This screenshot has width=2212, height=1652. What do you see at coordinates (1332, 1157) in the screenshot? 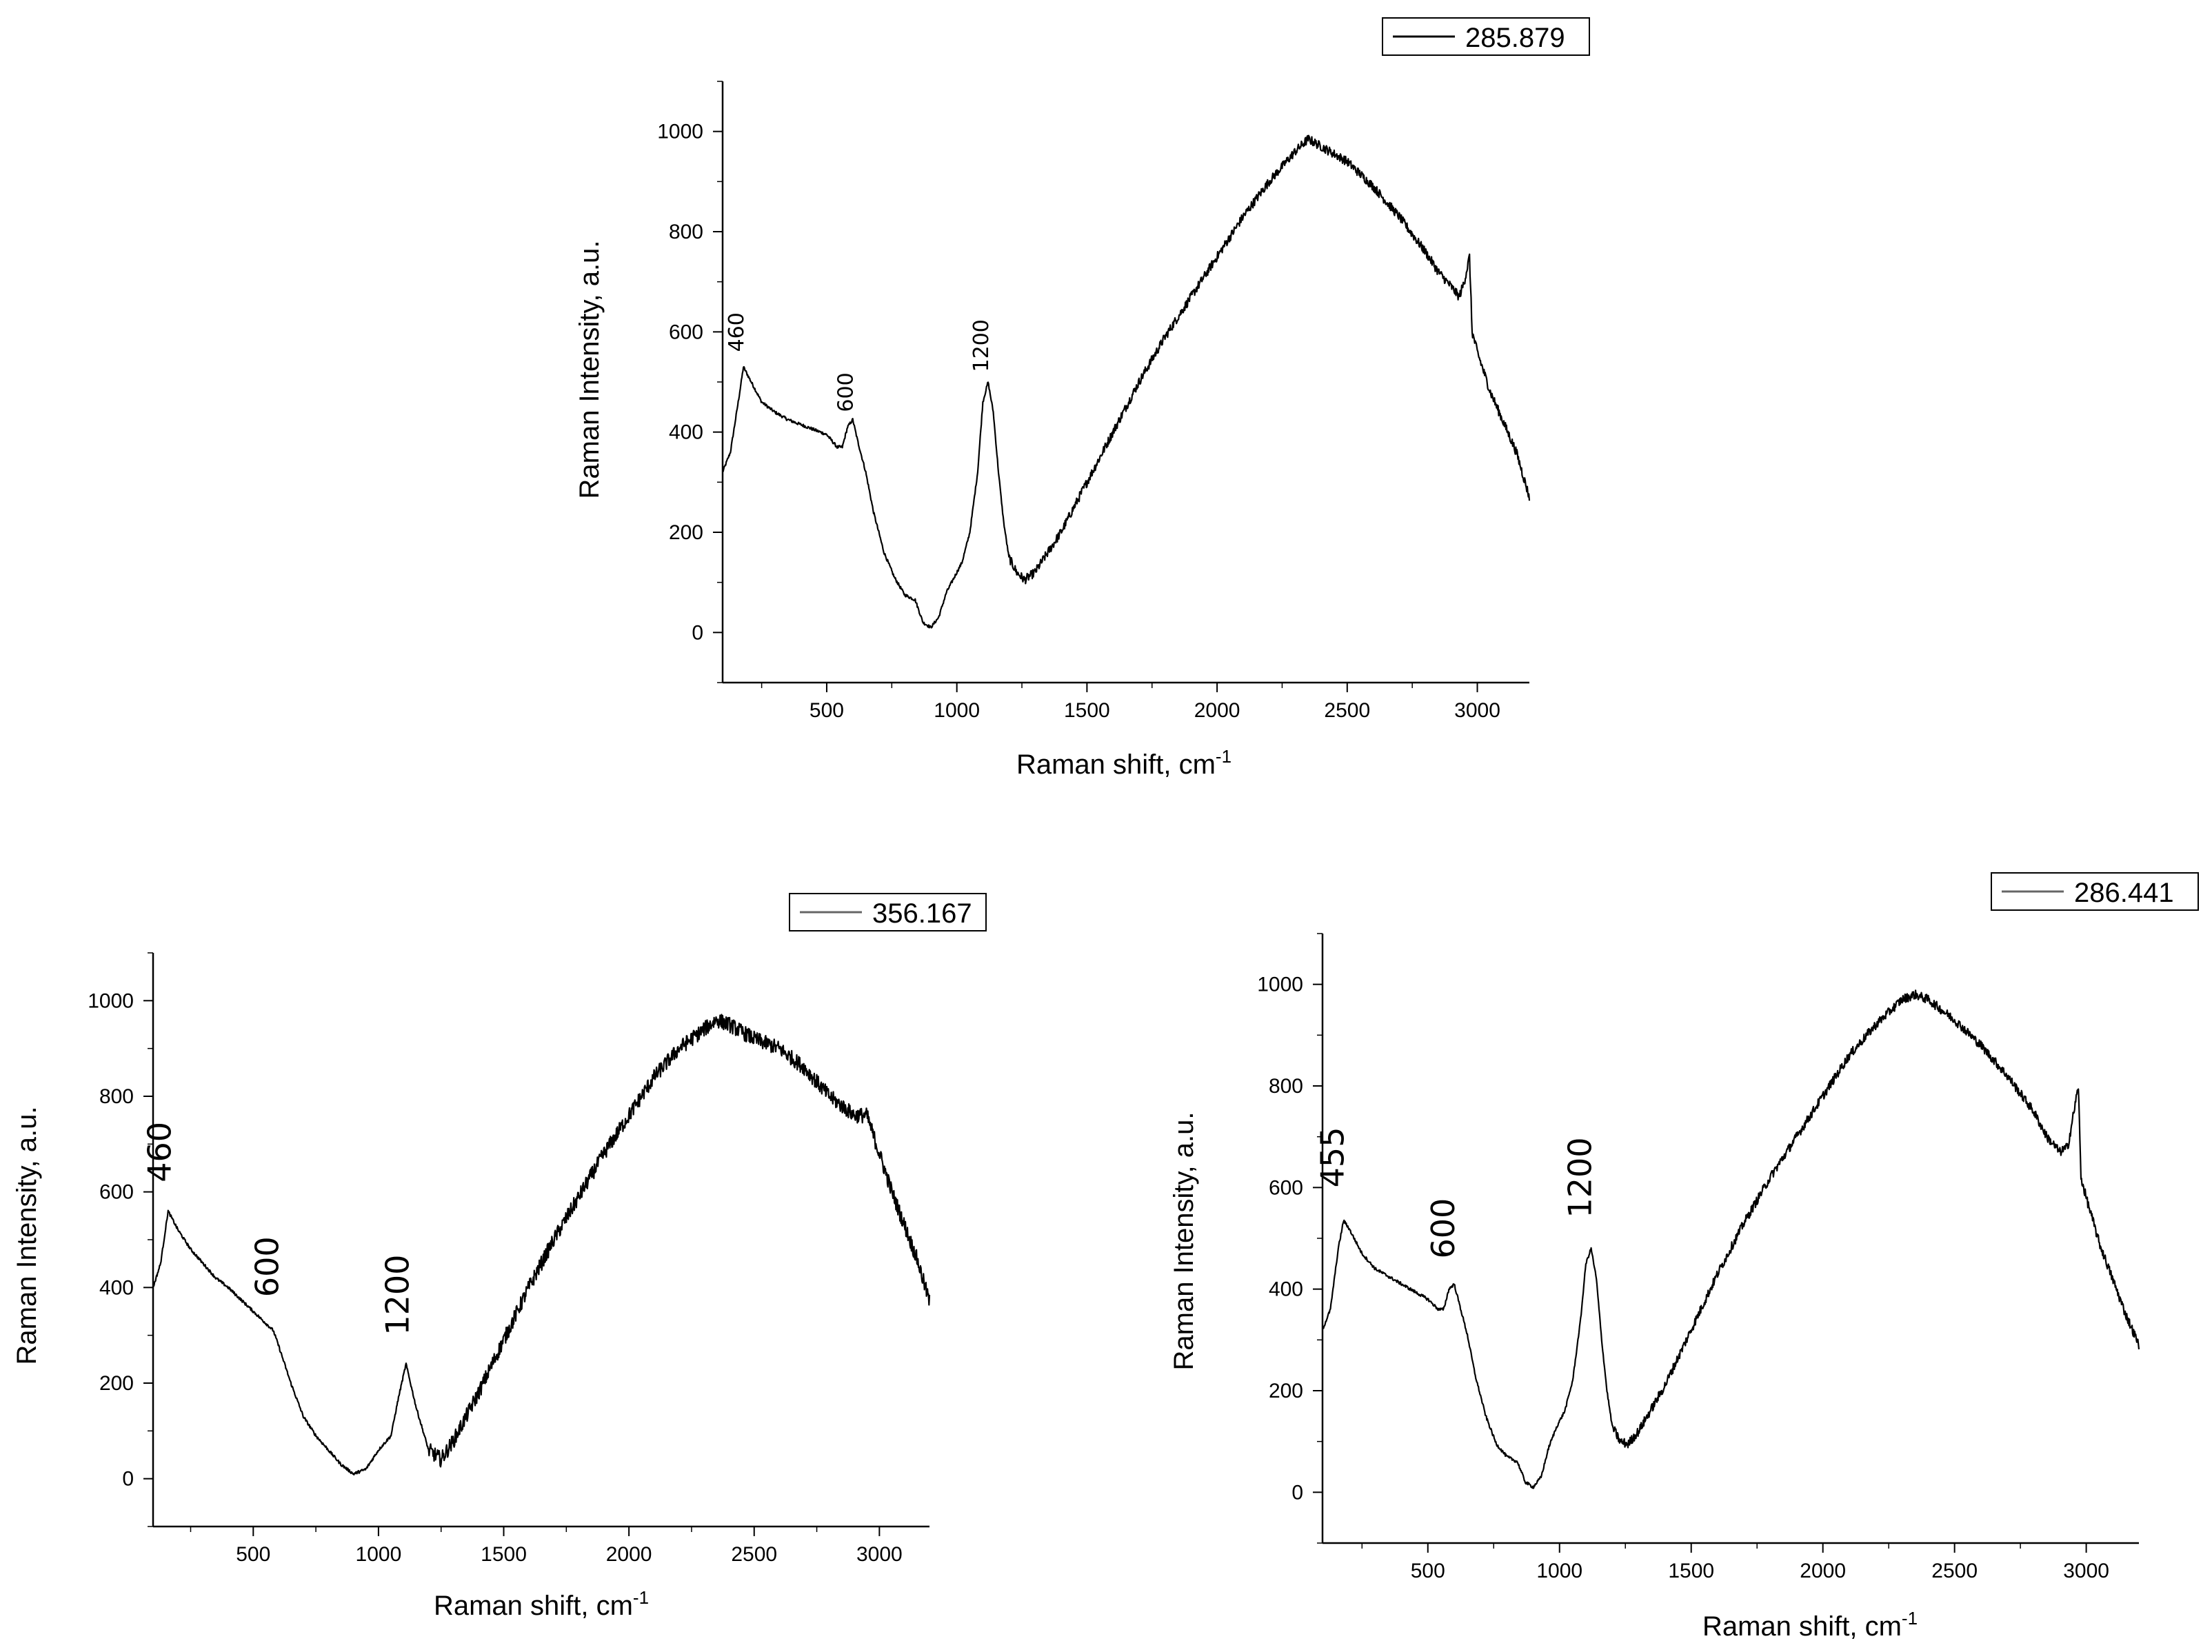
I see `peak-label: 455` at bounding box center [1332, 1157].